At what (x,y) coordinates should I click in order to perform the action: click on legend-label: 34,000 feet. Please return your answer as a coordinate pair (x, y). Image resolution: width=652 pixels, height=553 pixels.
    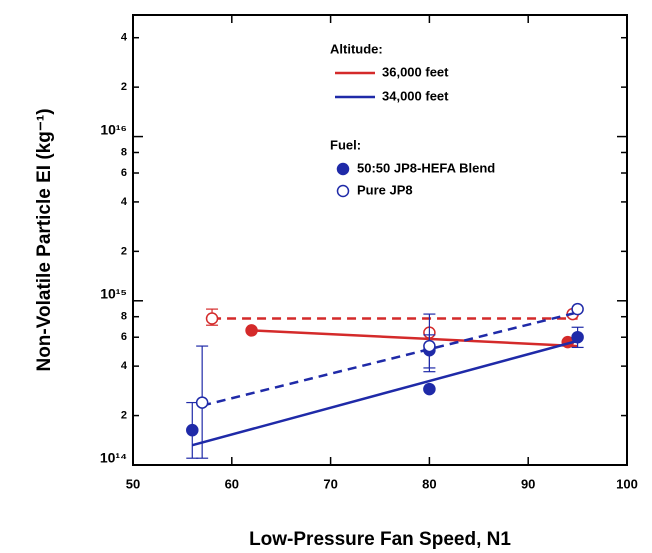
    Looking at the image, I should click on (415, 95).